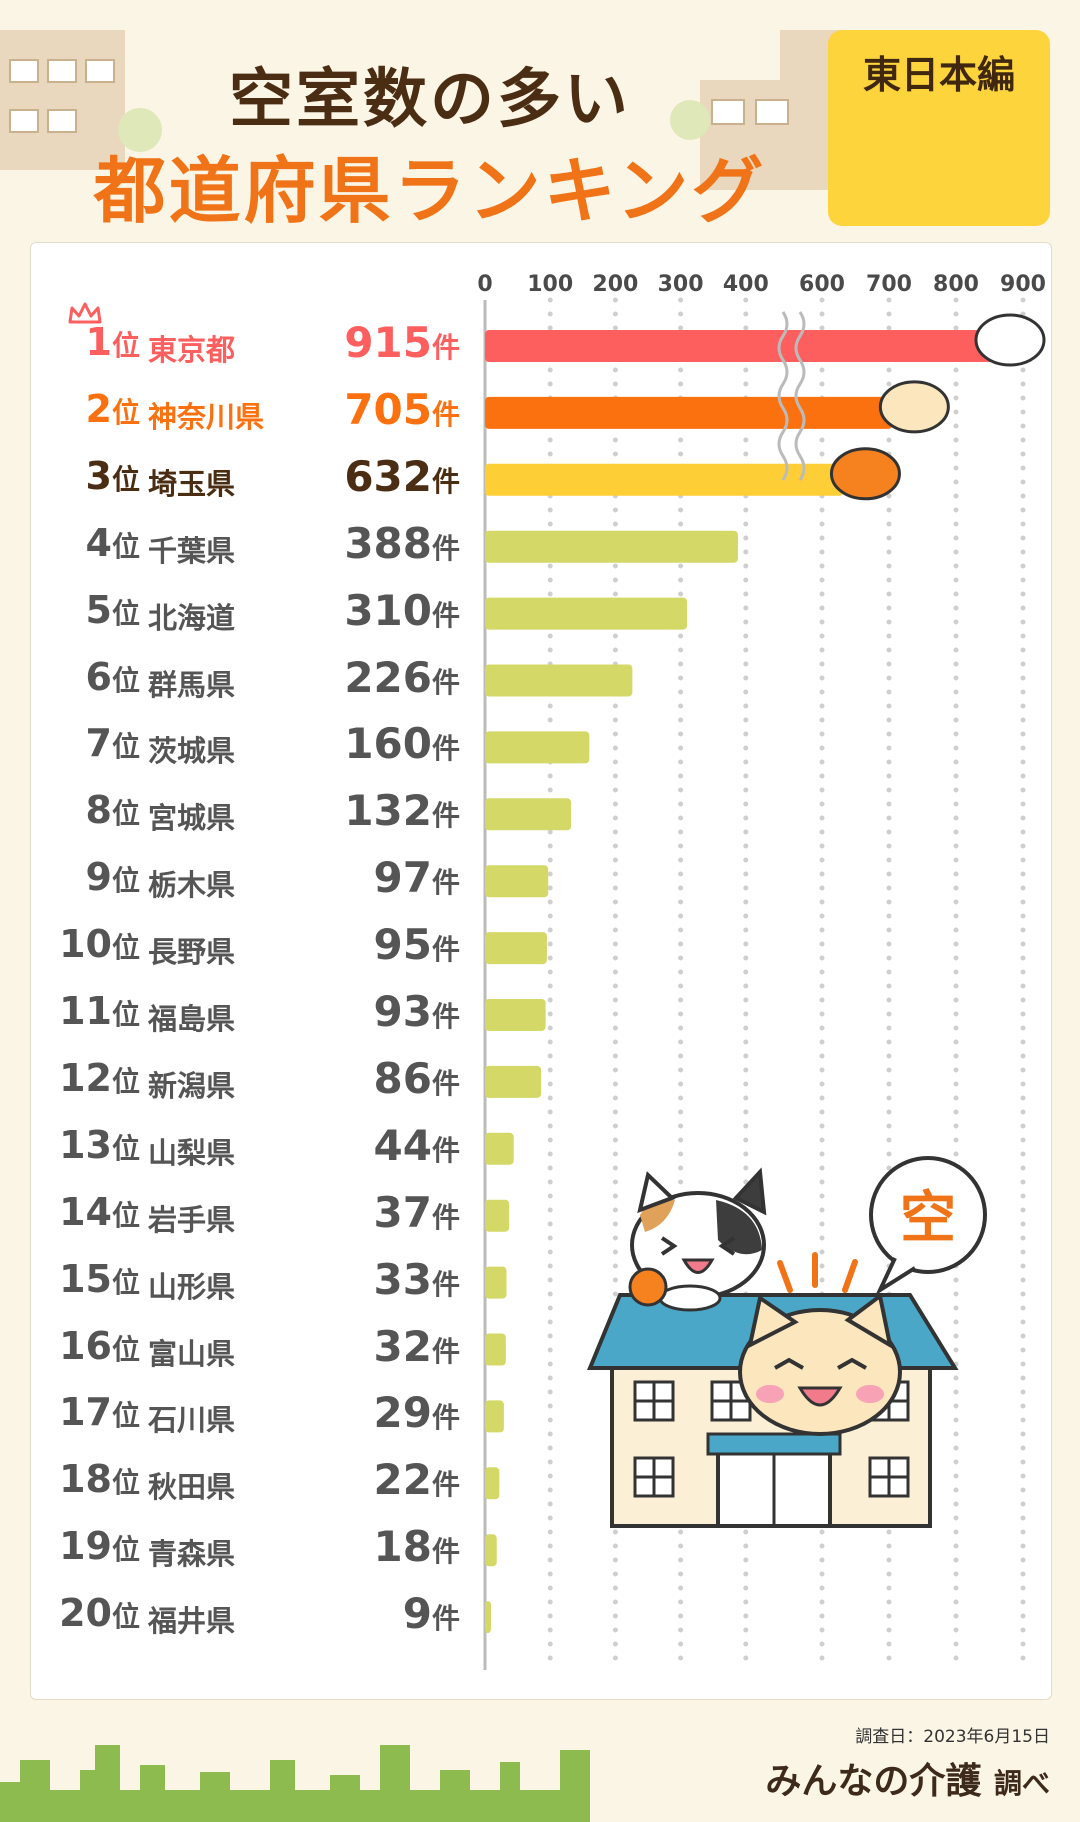 This screenshot has height=1822, width=1080. Describe the element at coordinates (98, 475) in the screenshot. I see `rank-number: 3` at that location.